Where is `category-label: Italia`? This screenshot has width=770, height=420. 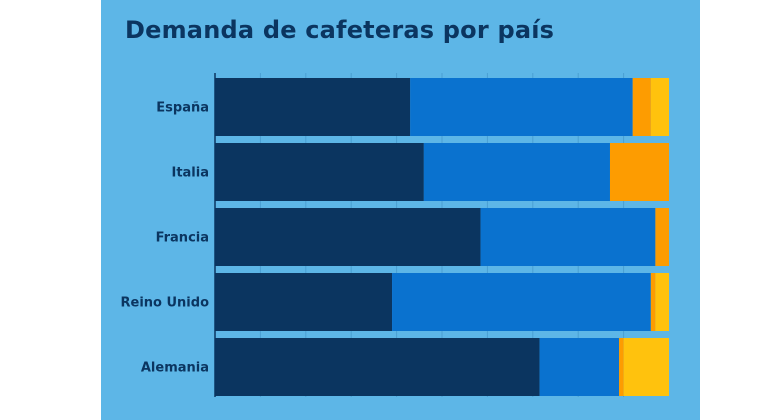
category-label: Italia is located at coordinates (190, 173).